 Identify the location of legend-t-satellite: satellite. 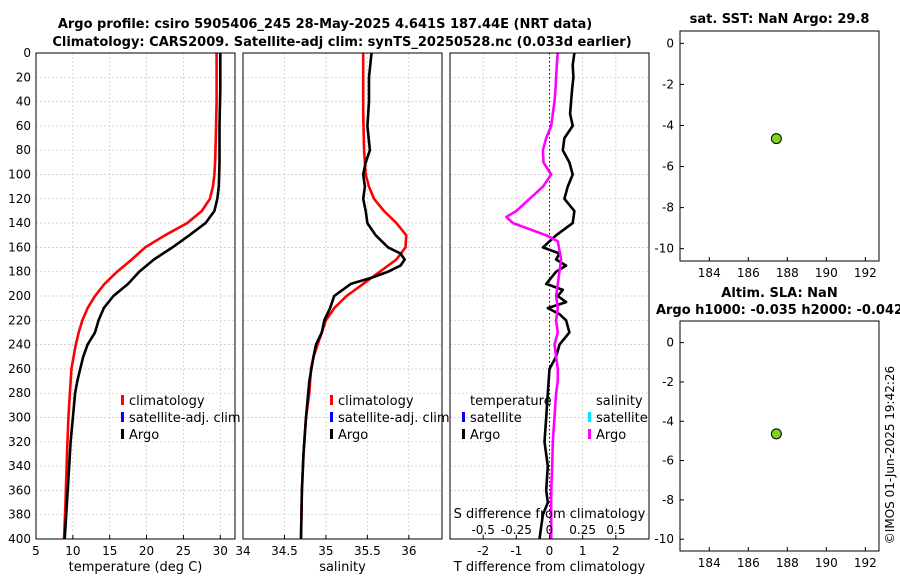
(496, 418).